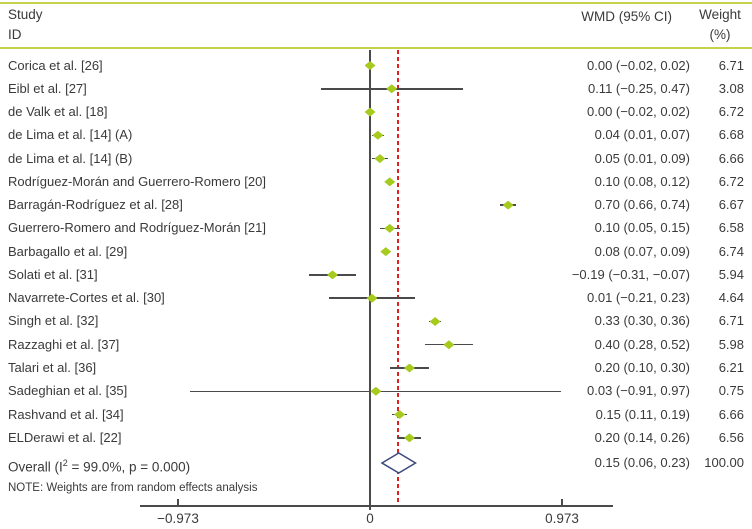 The width and height of the screenshot is (752, 529). What do you see at coordinates (562, 502) in the screenshot?
I see `x-axis-tick-positive` at bounding box center [562, 502].